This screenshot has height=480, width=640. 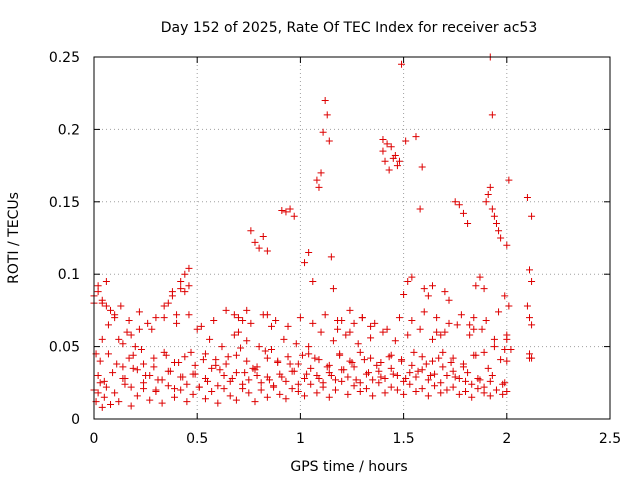 I want to click on y-tick-label: 0, so click(x=75, y=420).